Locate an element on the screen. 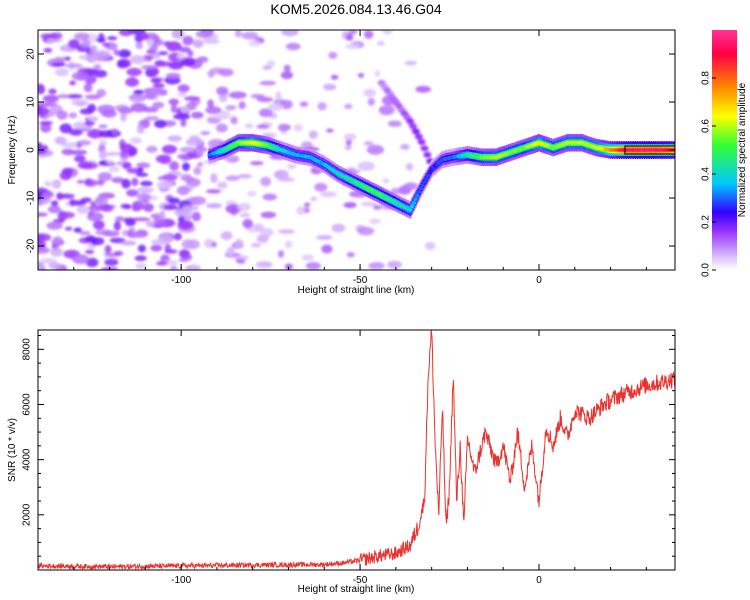 This screenshot has height=600, width=750. colorbar-ticks: 0.0 0.2 0.4 0.6 0.8 is located at coordinates (708, 174).